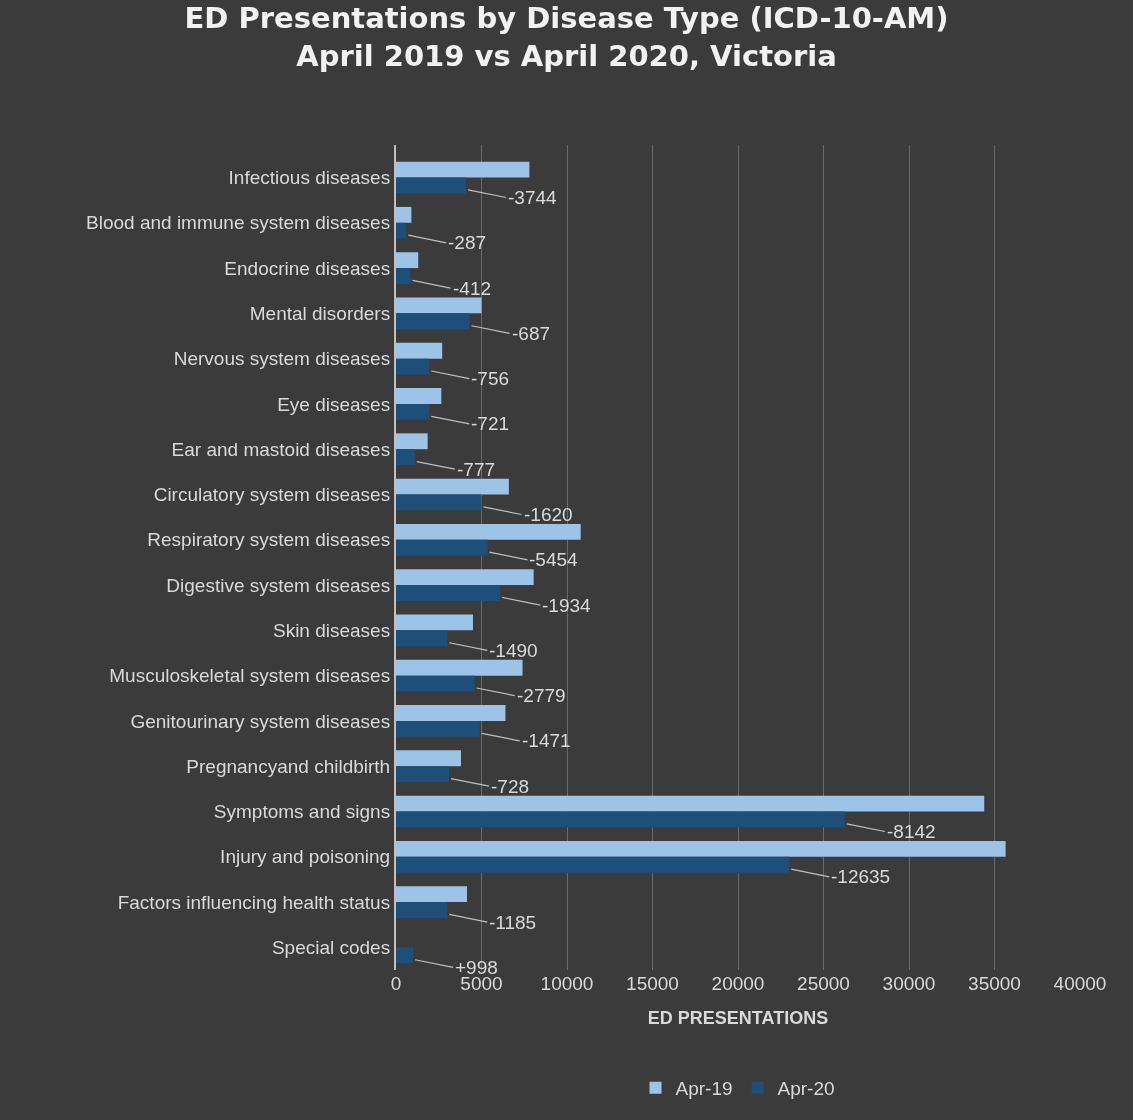 The height and width of the screenshot is (1120, 1133). Describe the element at coordinates (510, 786) in the screenshot. I see `annotation: -728` at that location.